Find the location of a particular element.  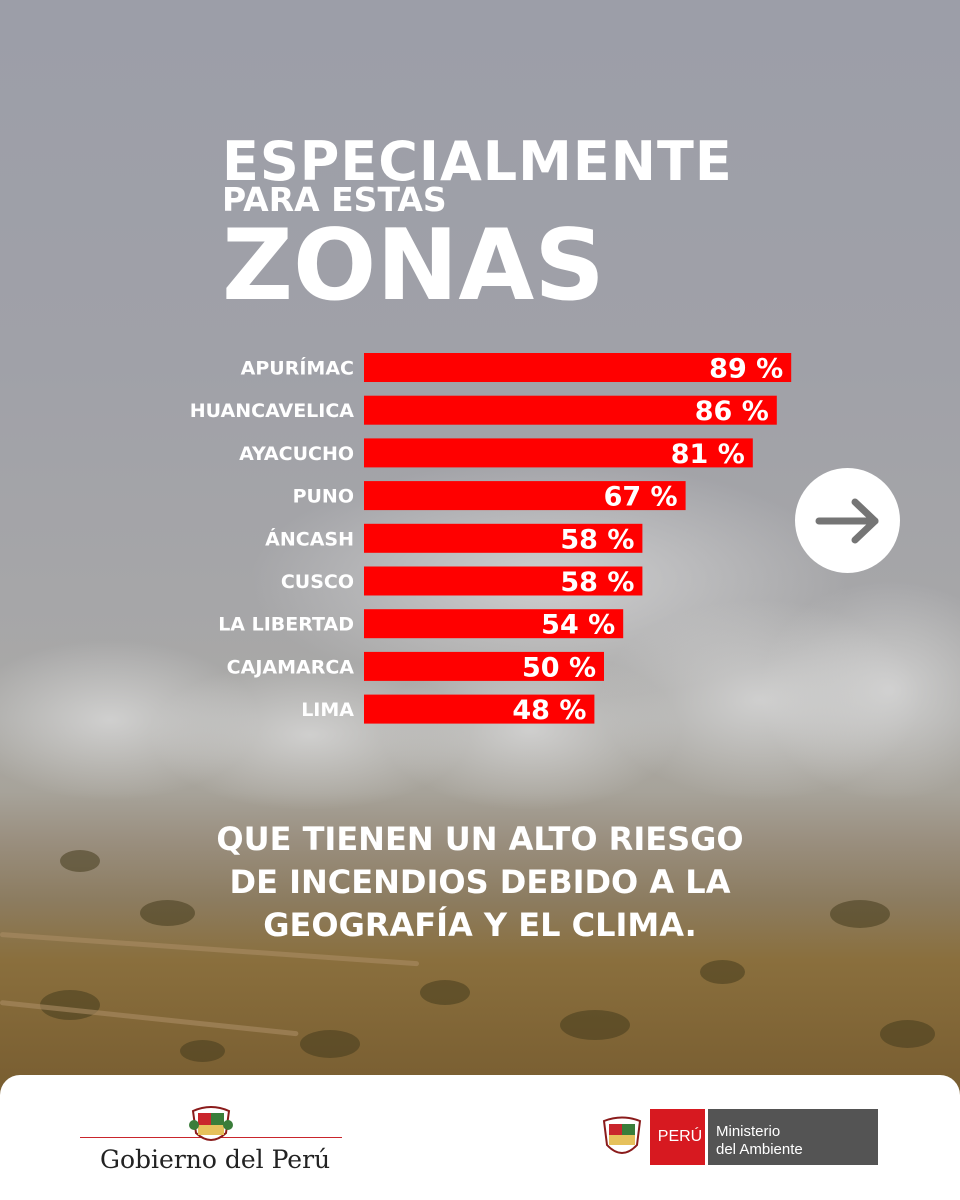

value-label: 89 % is located at coordinates (746, 369).